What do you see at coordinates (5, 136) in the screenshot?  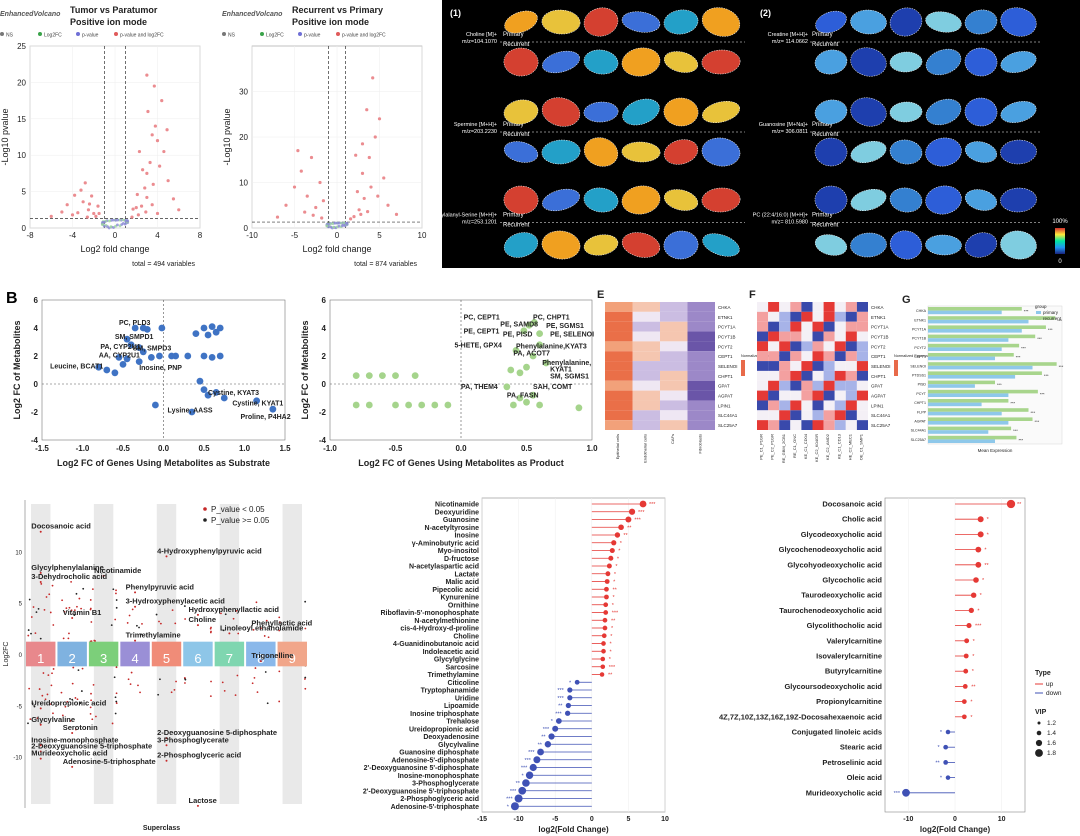 I see `y-axis-label: -Log10 pvalue` at bounding box center [5, 136].